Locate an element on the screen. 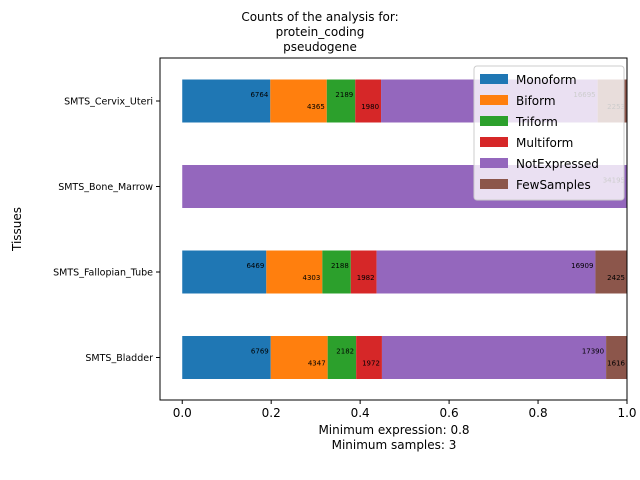  data-label: 16909 is located at coordinates (582, 266).